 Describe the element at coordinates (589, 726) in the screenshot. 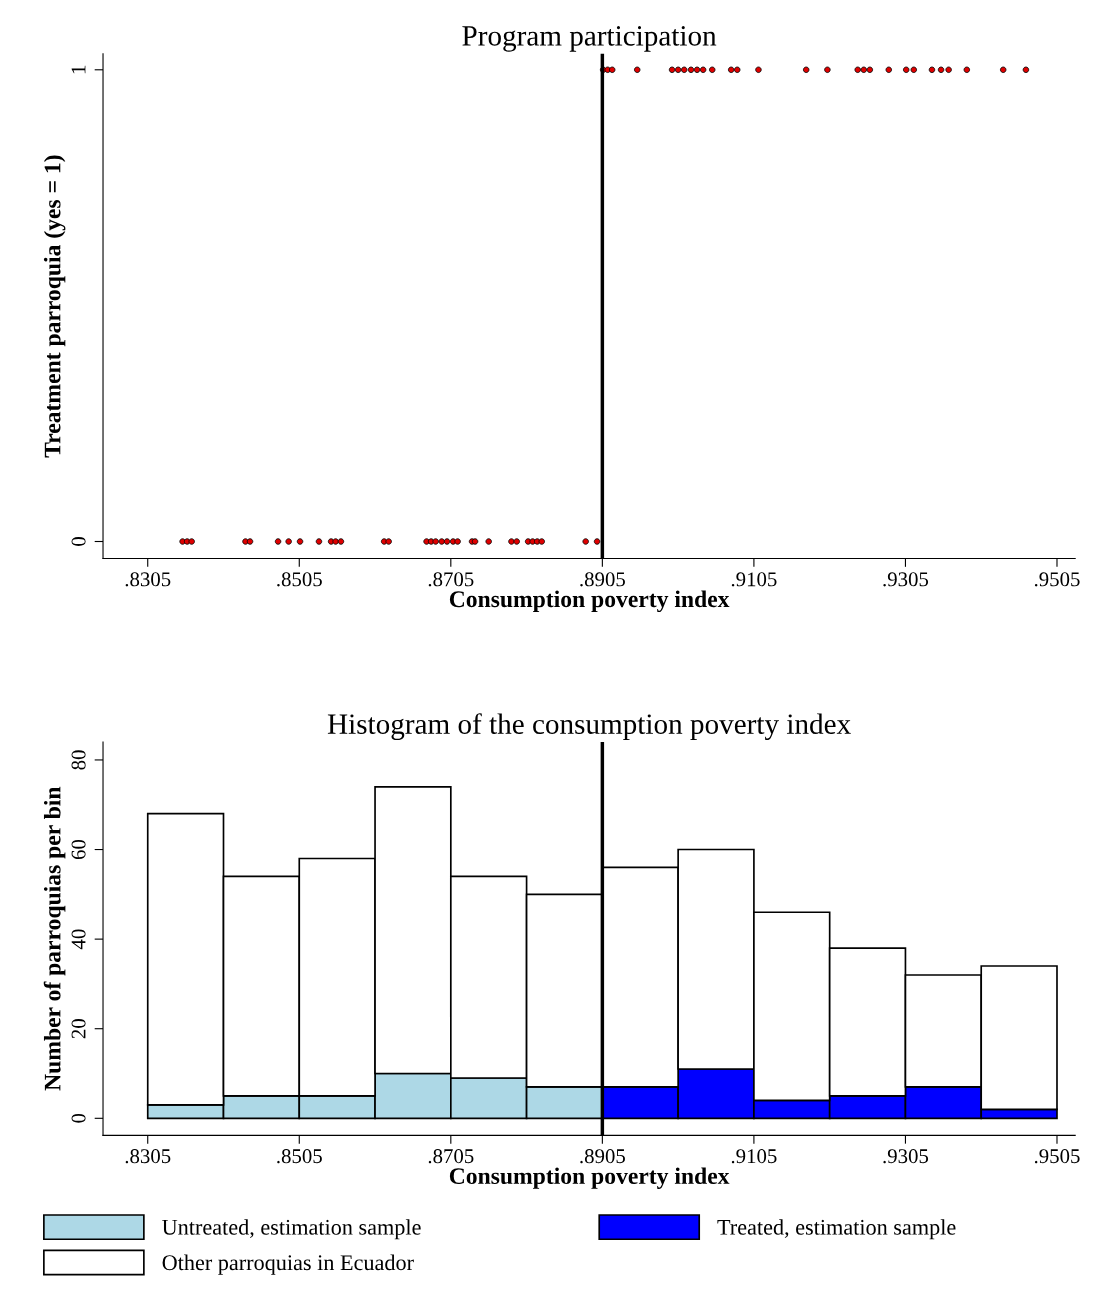

I see `chart-title: Histogram of the consumption poverty index` at that location.